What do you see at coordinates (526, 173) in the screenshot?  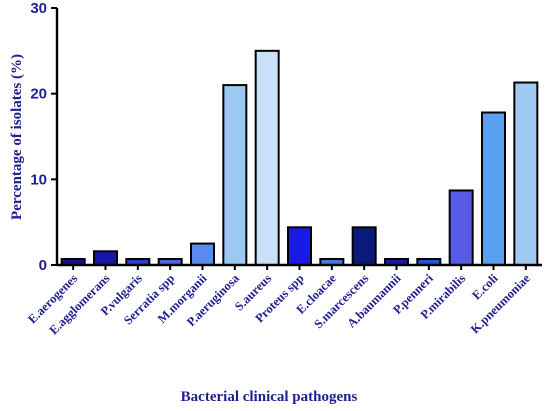 I see `bar-k-pneumoniae` at bounding box center [526, 173].